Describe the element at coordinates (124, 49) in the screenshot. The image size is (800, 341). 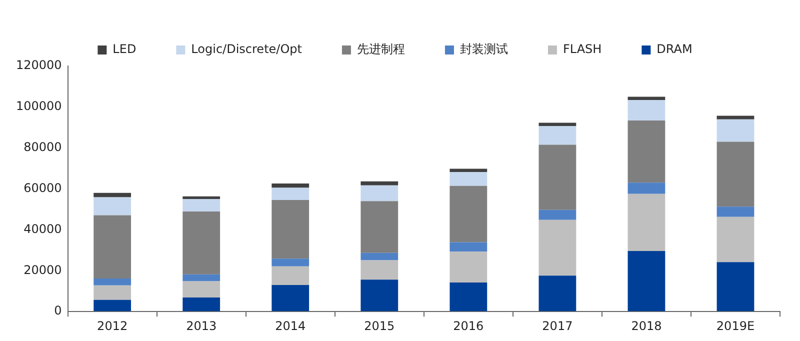
I see `legend-label: LED` at that location.